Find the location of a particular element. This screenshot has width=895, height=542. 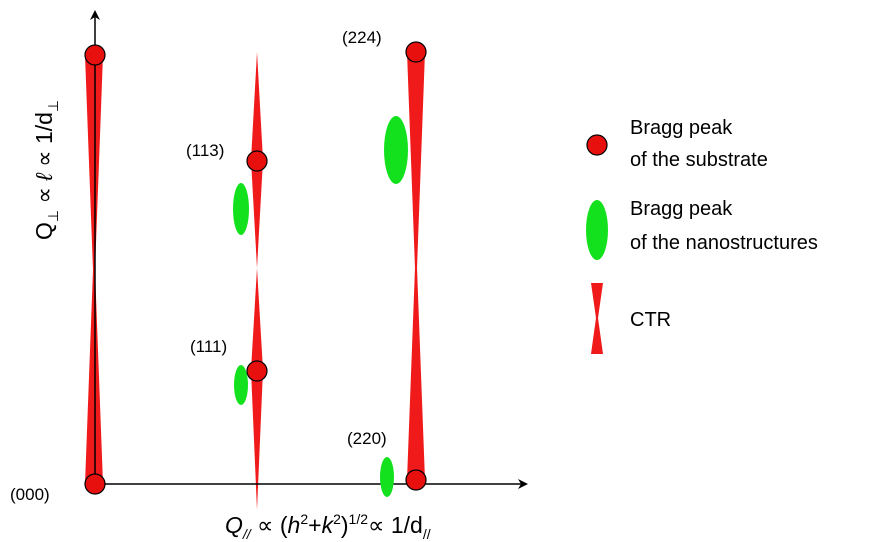

label-111: (111) is located at coordinates (208, 346).